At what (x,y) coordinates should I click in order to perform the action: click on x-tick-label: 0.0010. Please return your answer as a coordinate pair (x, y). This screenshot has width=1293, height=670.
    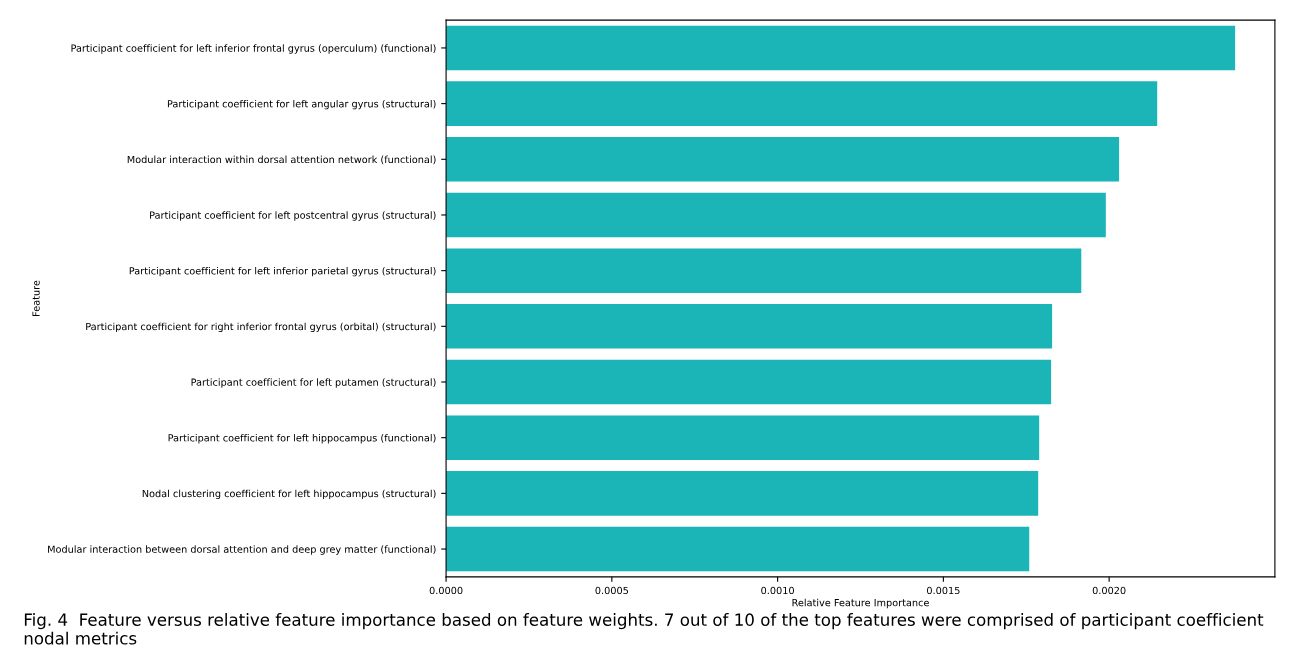
    Looking at the image, I should click on (777, 590).